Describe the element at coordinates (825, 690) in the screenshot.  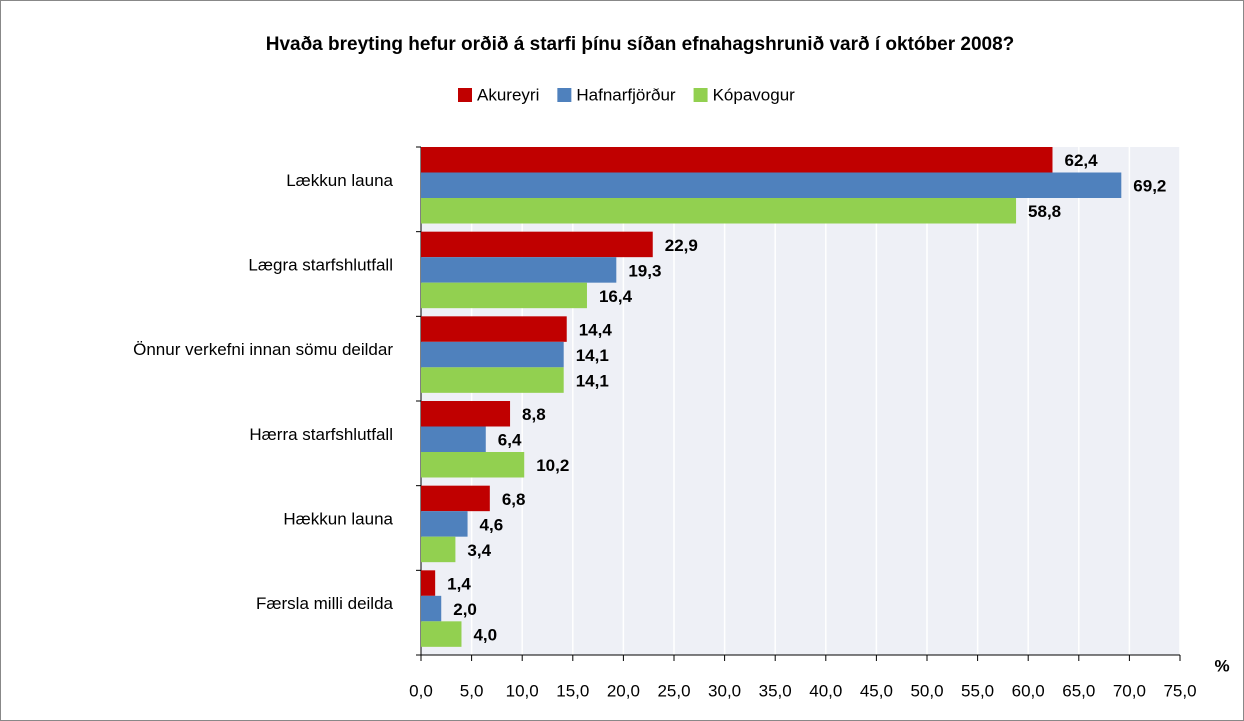
I see `x-tick-label: 40,0` at that location.